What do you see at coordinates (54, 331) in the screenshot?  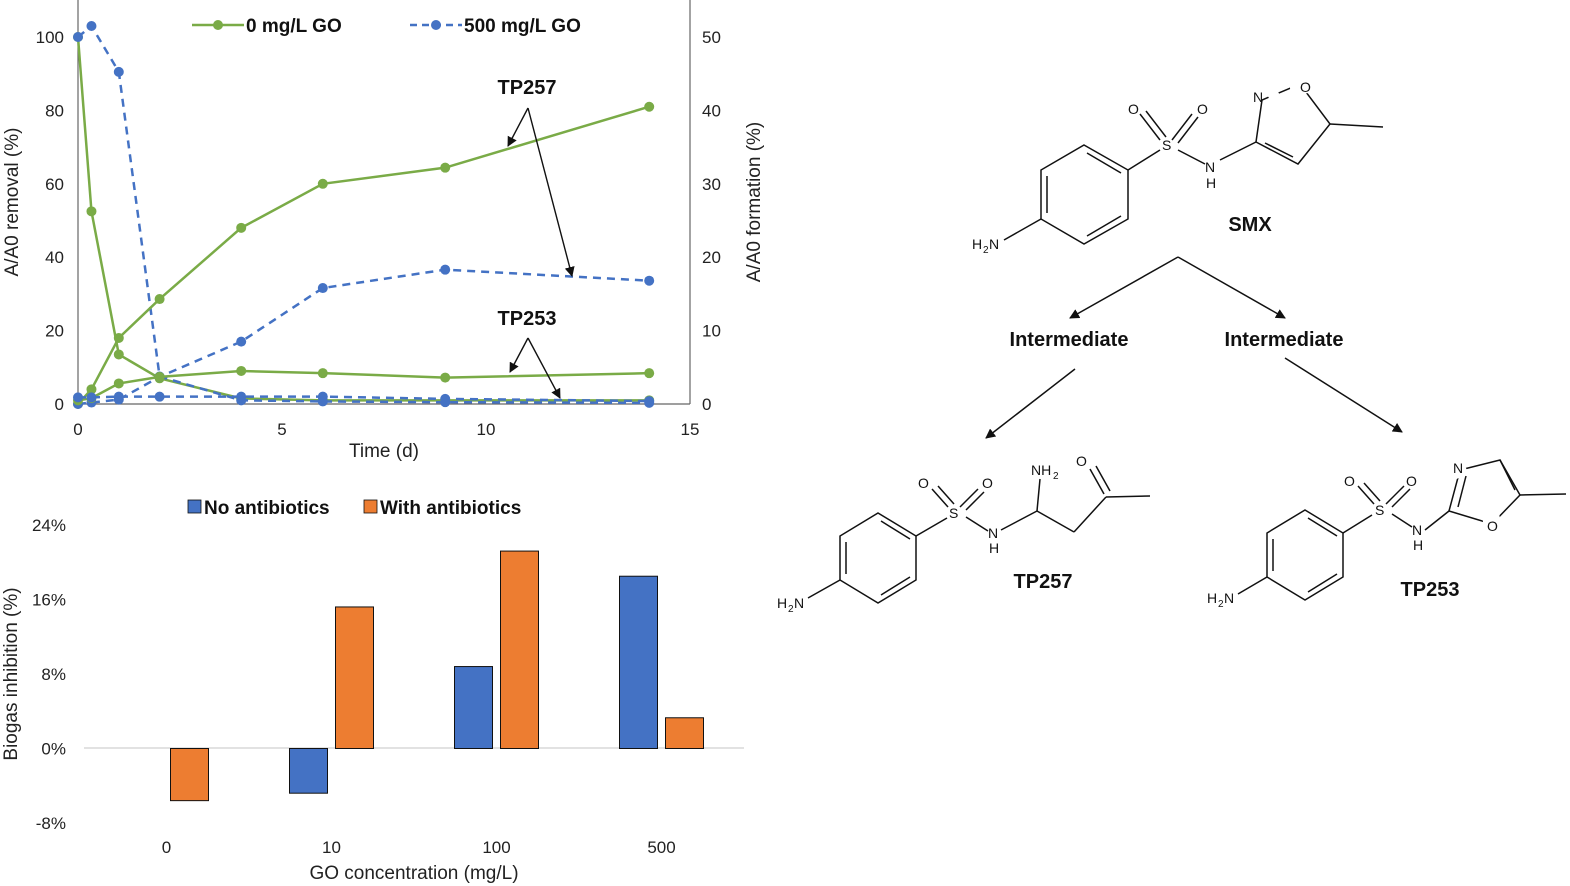 I see `left-y-tick-label: 20` at bounding box center [54, 331].